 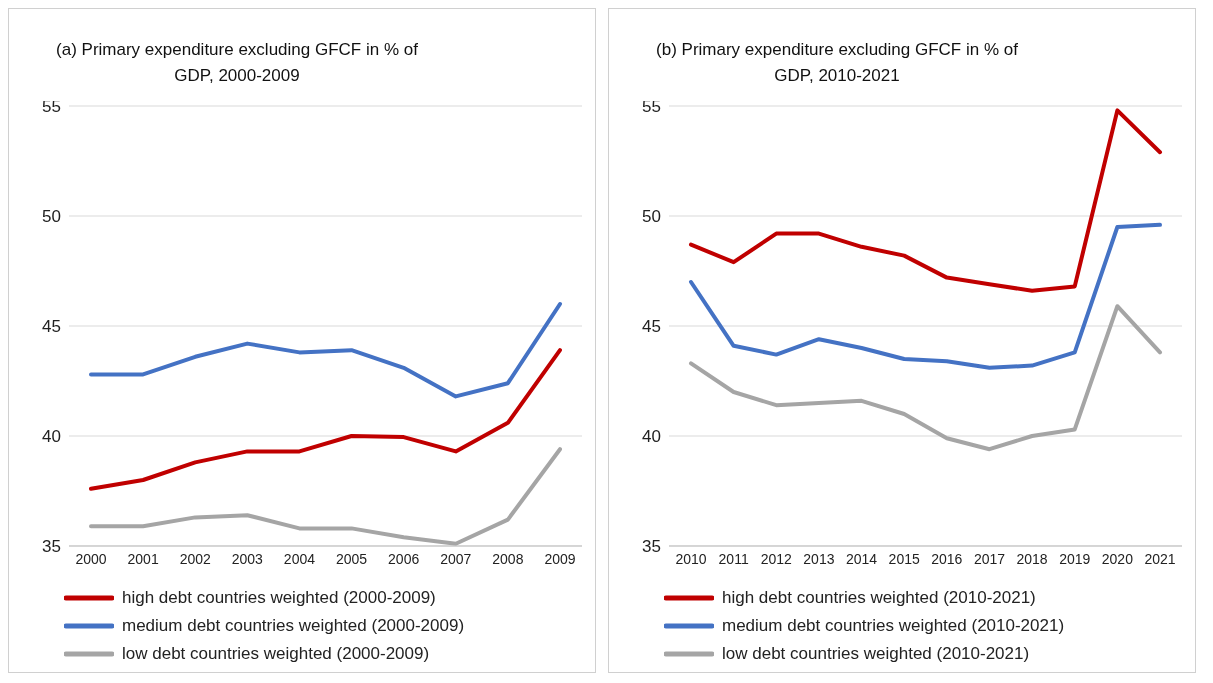 What do you see at coordinates (143, 558) in the screenshot?
I see `x-tick-label: 2001` at bounding box center [143, 558].